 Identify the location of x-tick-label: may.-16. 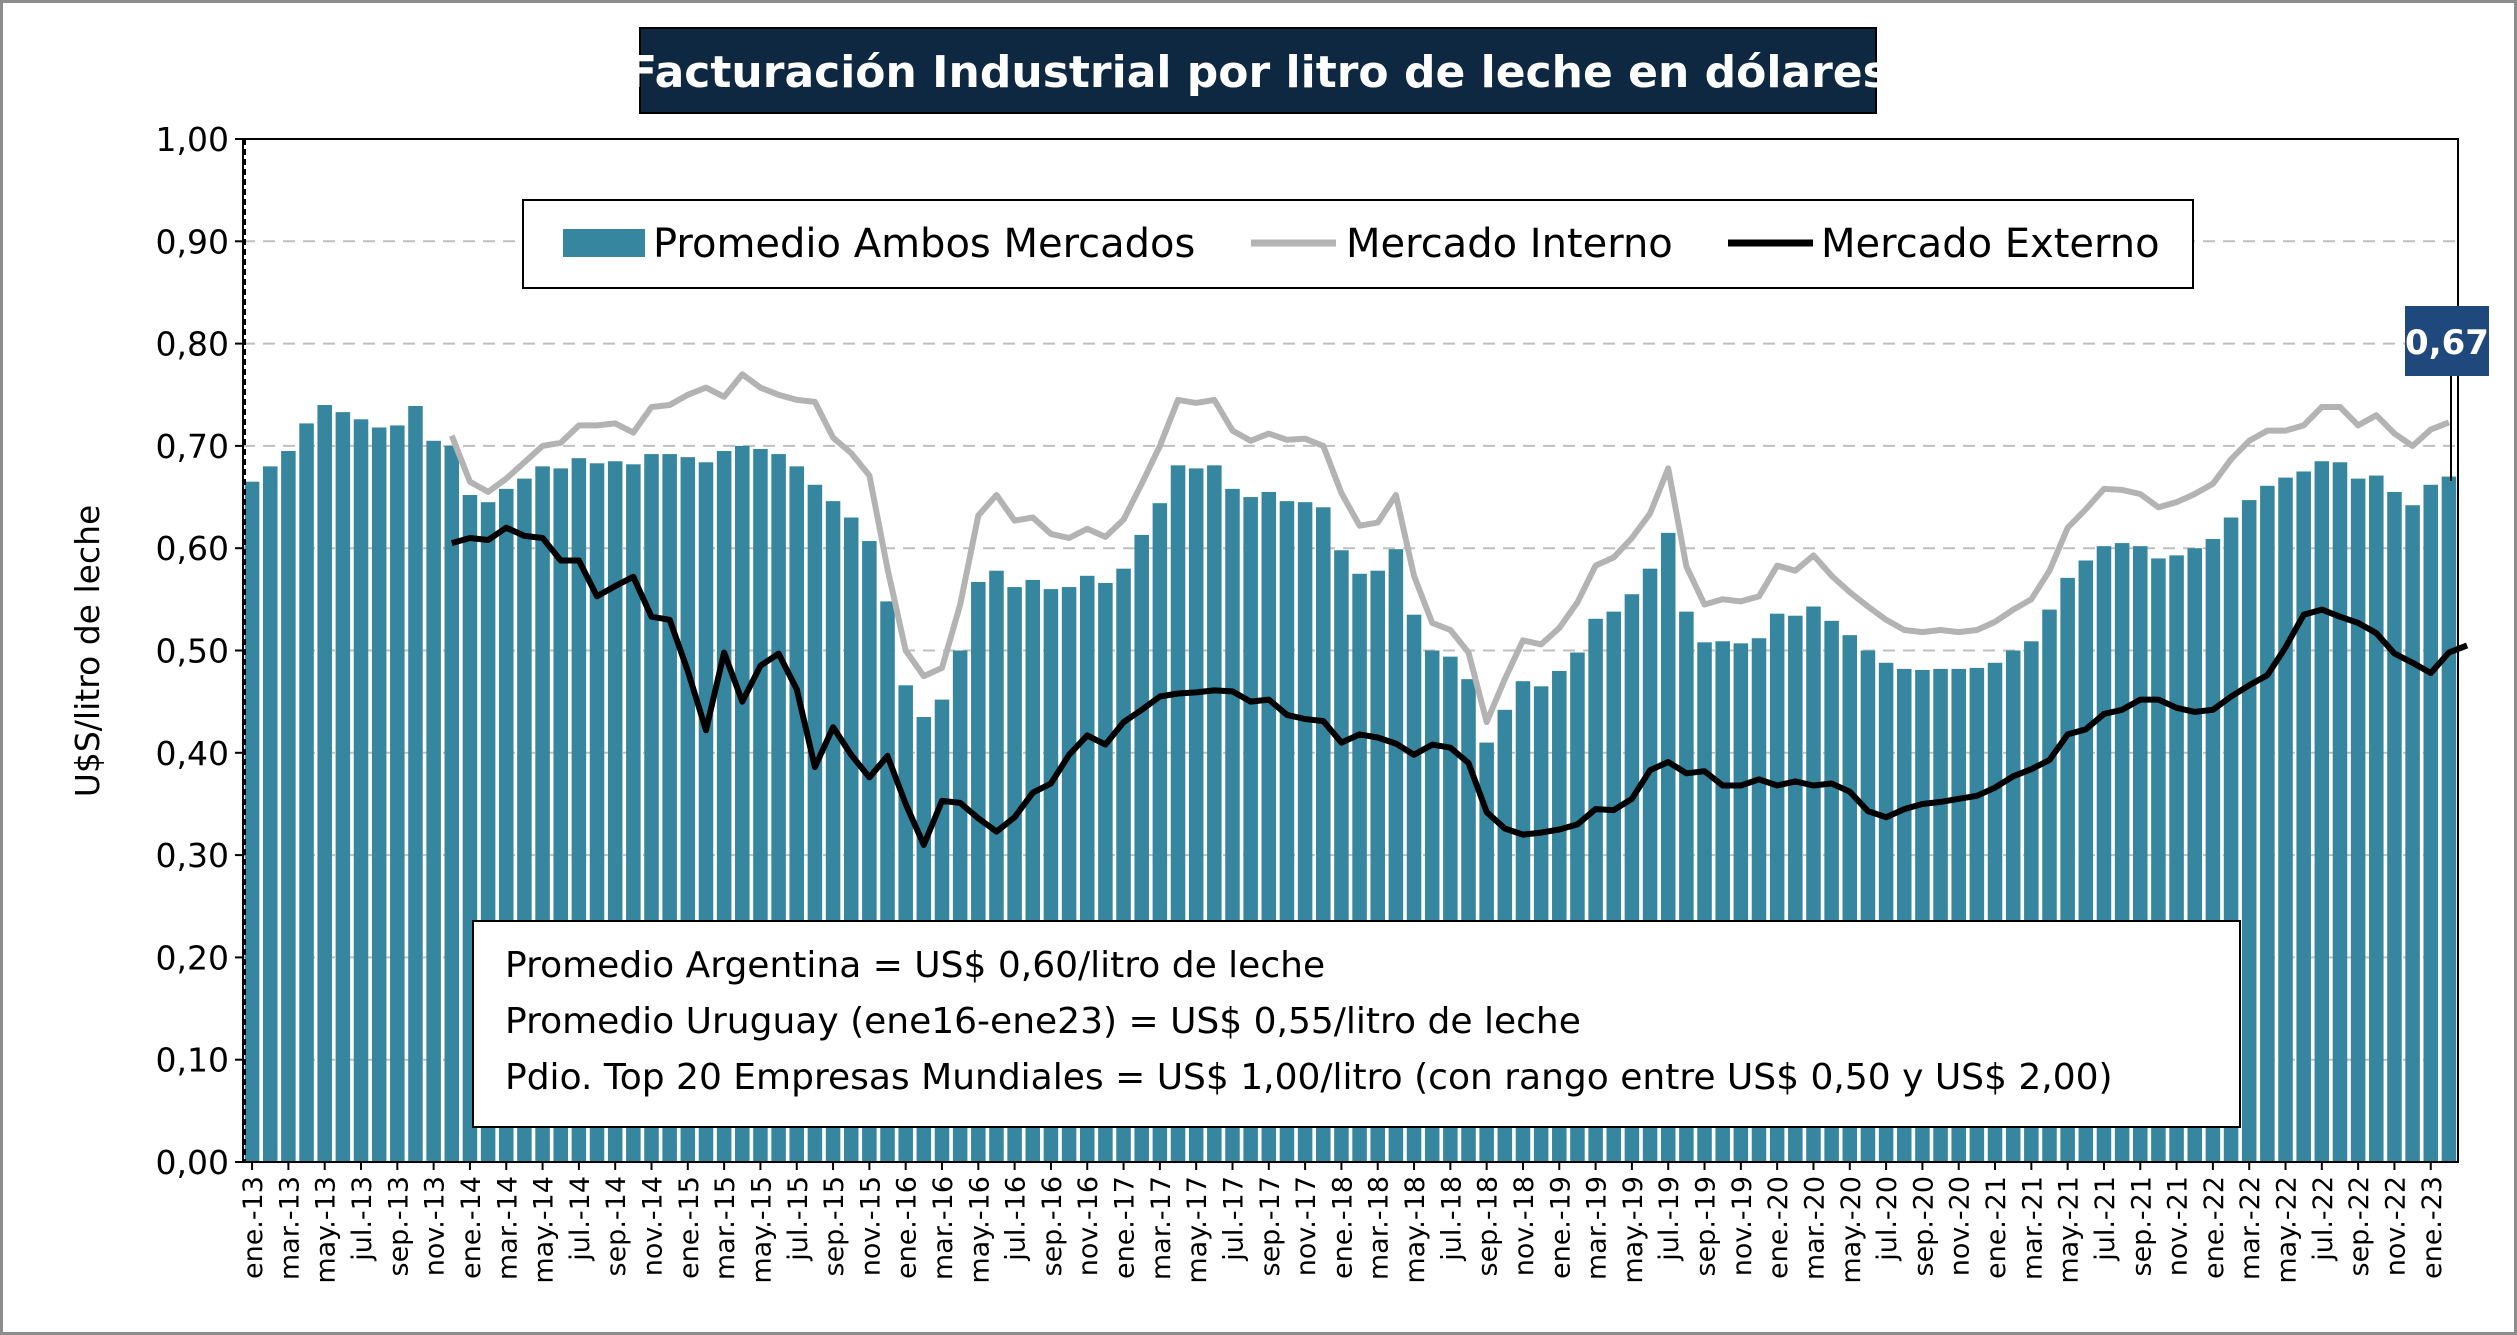
(979, 1230).